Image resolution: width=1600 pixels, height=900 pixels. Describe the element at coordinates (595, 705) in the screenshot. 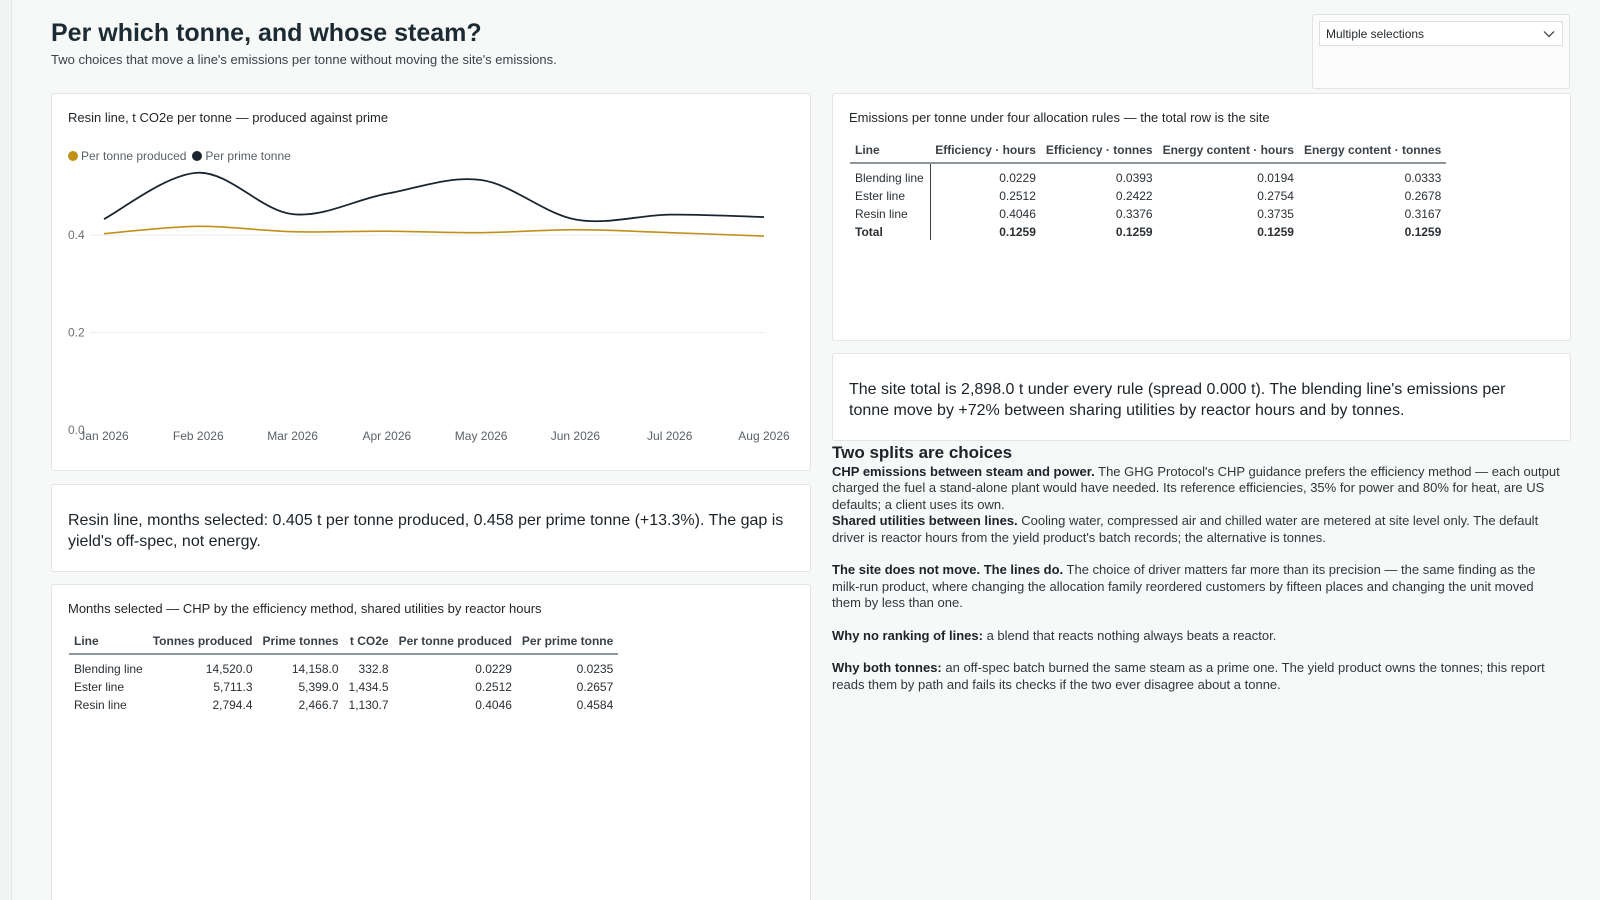

I see `table-cell: 0.4584` at that location.